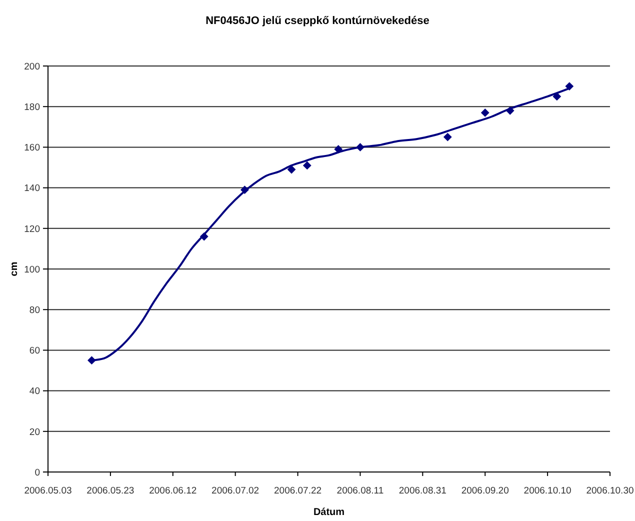 Image resolution: width=635 pixels, height=521 pixels. I want to click on y-tick-label: 40, so click(34, 392).